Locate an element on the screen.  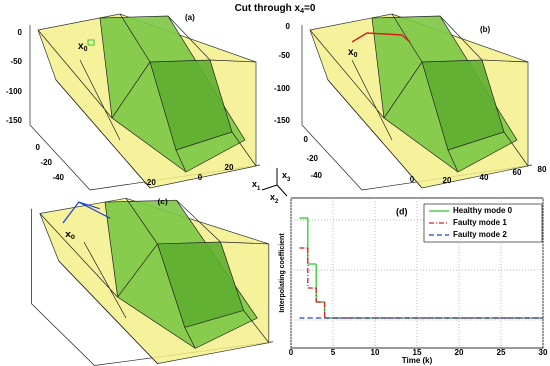
key-sub: 2 is located at coordinates (277, 202).